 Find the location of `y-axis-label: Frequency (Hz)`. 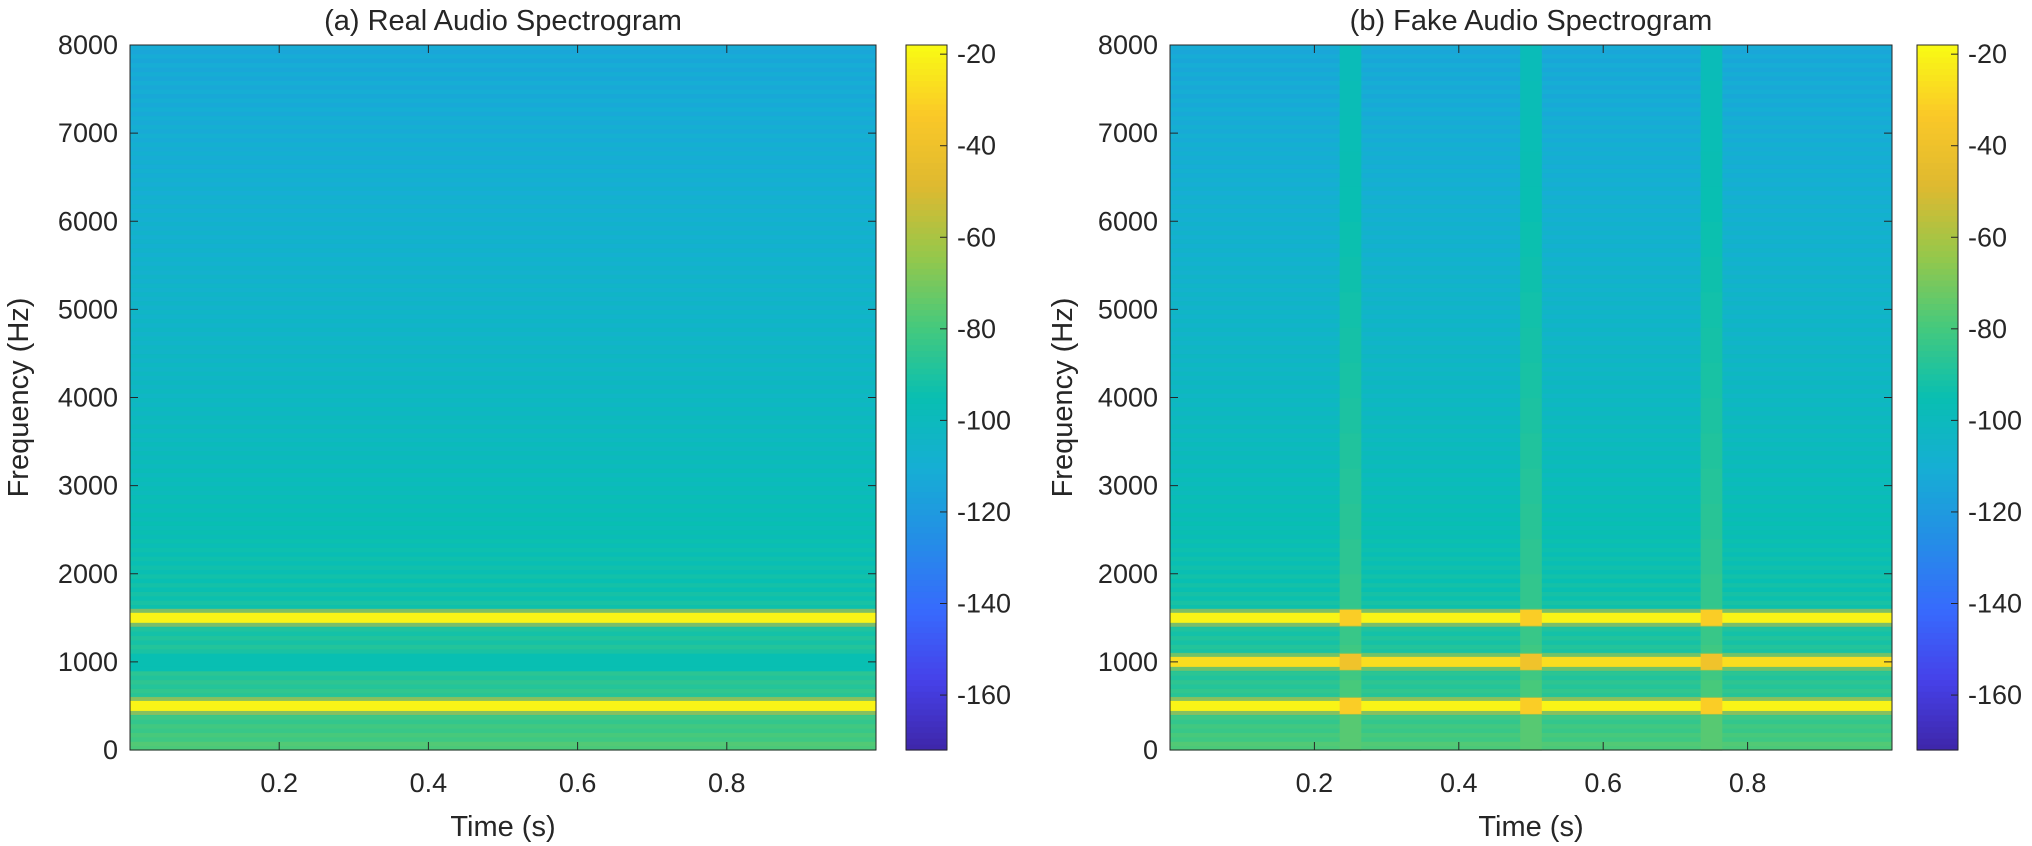

y-axis-label: Frequency (Hz) is located at coordinates (19, 398).